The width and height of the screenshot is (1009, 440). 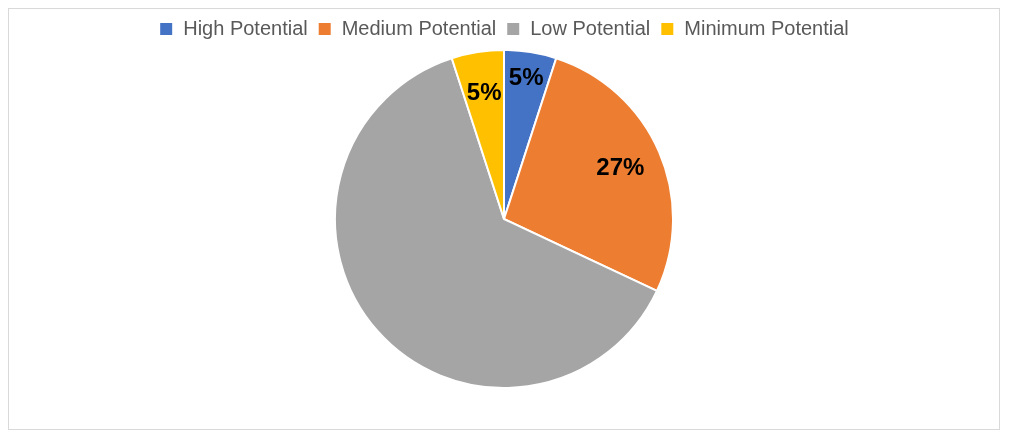 What do you see at coordinates (620, 167) in the screenshot?
I see `data-label: 27%` at bounding box center [620, 167].